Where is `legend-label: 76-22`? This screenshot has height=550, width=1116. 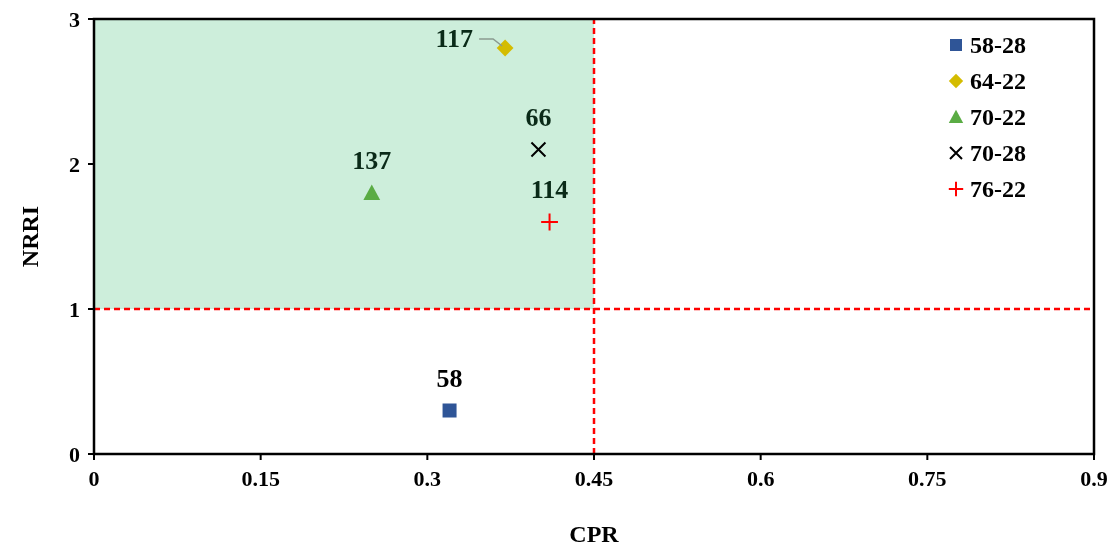
legend-label: 76-22 is located at coordinates (998, 189).